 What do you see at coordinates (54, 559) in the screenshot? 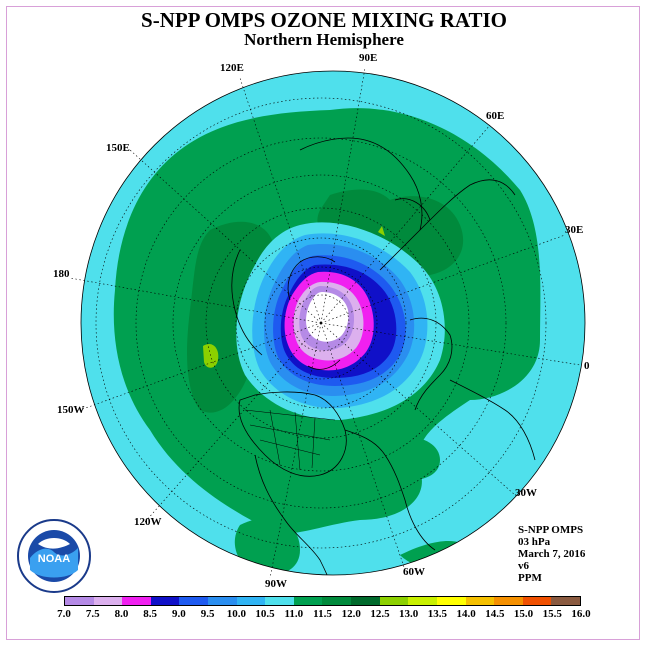
I see `logo-text: NOAA` at bounding box center [54, 559].